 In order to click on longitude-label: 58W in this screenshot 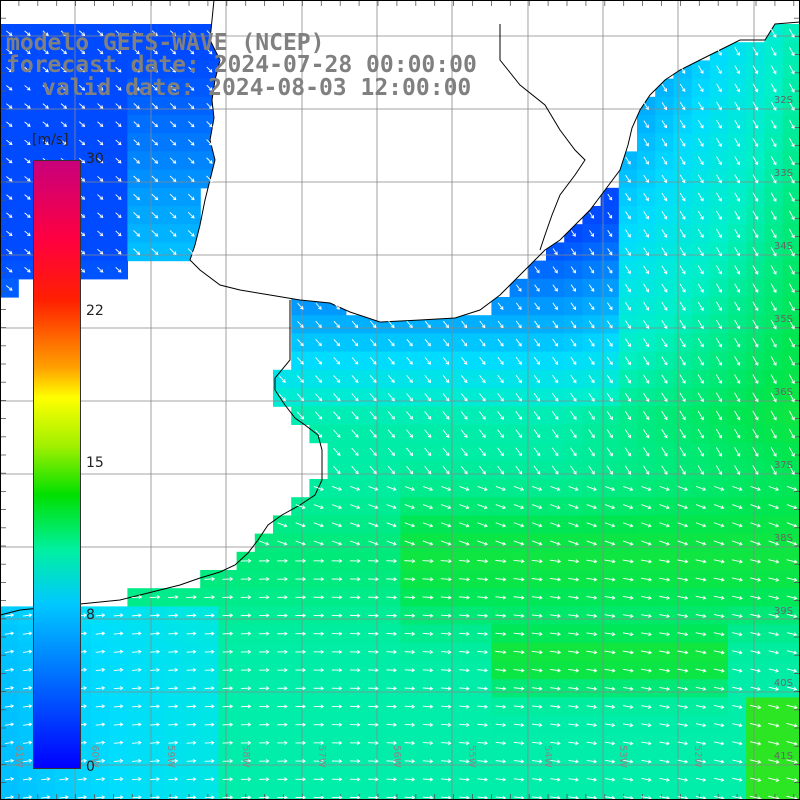, I will do `click(245, 756)`.